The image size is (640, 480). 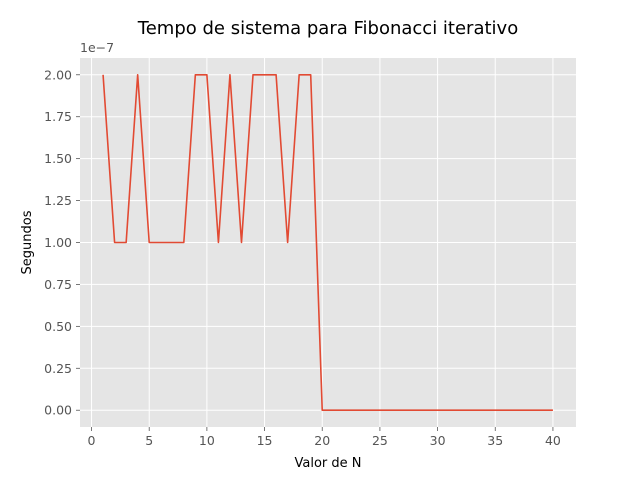 I want to click on x-tick-label: 20, so click(x=322, y=440).